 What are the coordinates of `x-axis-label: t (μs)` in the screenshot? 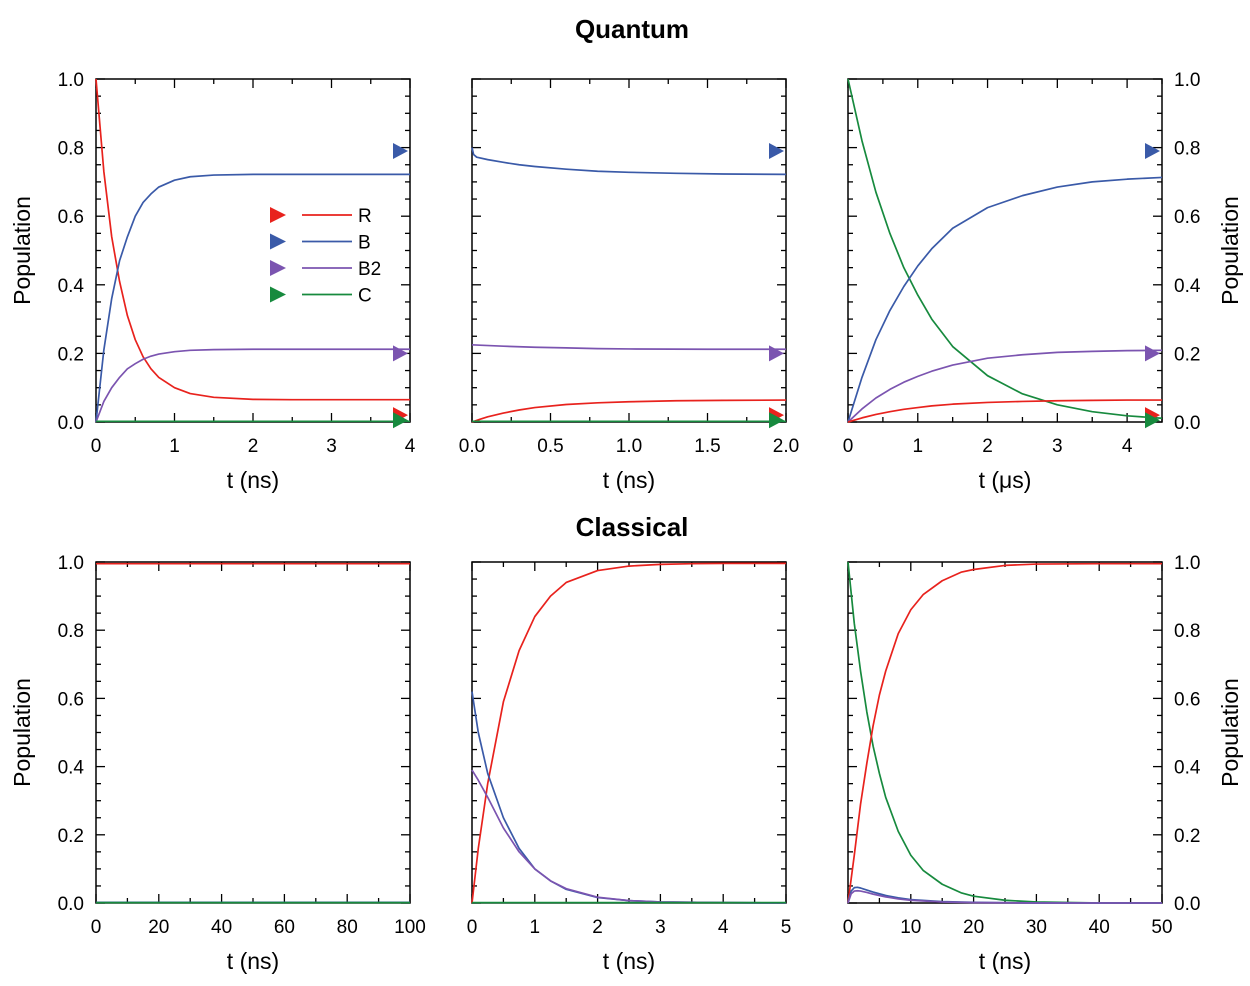 It's located at (1005, 480).